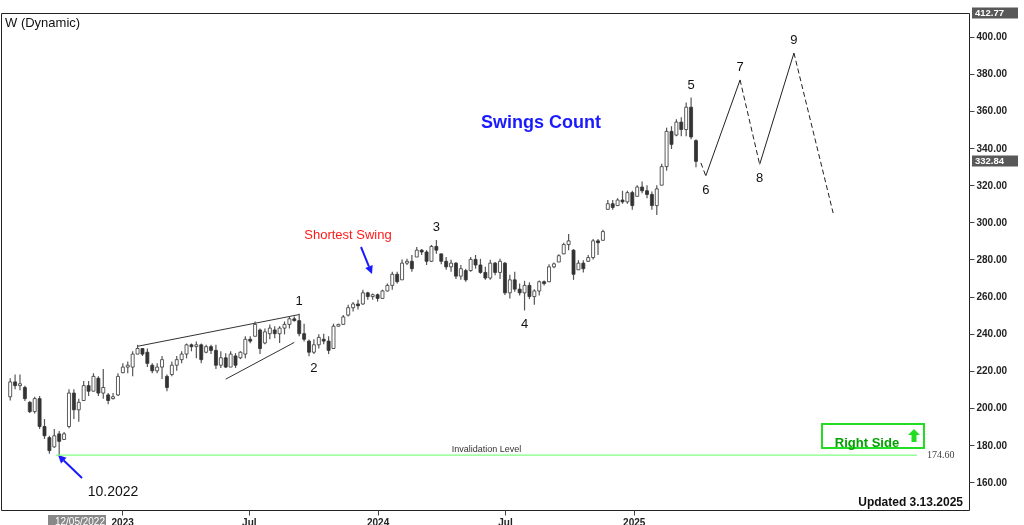  I want to click on annotation: 10.2022, so click(113, 491).